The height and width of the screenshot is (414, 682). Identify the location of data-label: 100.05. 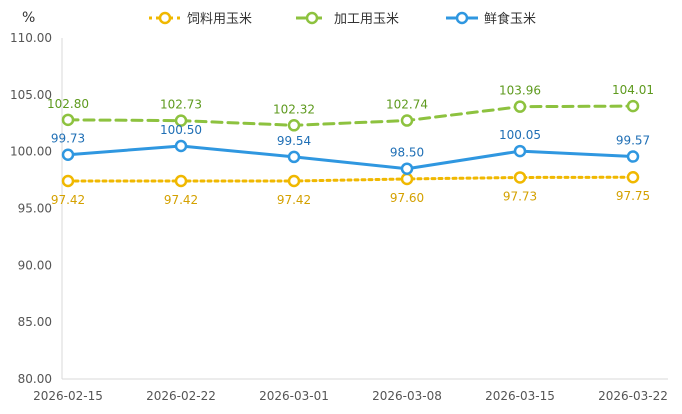
(520, 135).